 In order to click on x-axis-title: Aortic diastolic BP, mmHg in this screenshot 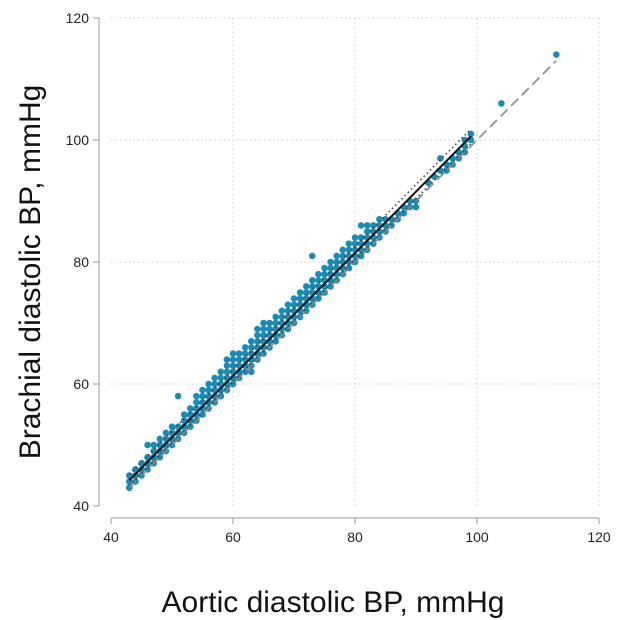, I will do `click(333, 602)`.